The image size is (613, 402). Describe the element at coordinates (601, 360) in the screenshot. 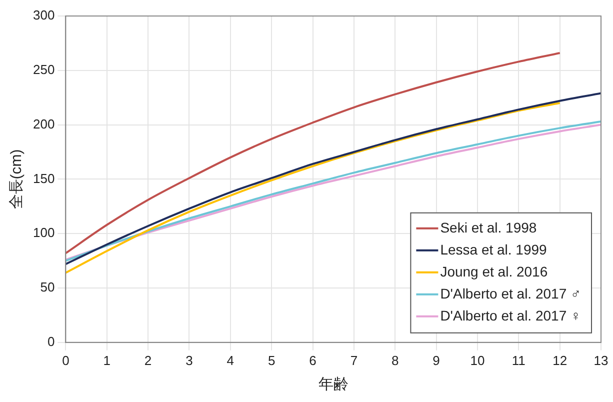

I see `x-tick-label: 13` at that location.